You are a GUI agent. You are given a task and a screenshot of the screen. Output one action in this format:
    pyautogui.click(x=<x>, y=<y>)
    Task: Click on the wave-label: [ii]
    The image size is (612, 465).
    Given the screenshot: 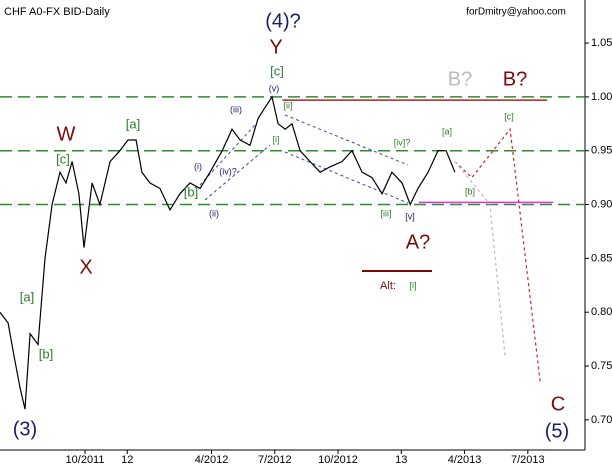 What is the action you would take?
    pyautogui.click(x=288, y=105)
    